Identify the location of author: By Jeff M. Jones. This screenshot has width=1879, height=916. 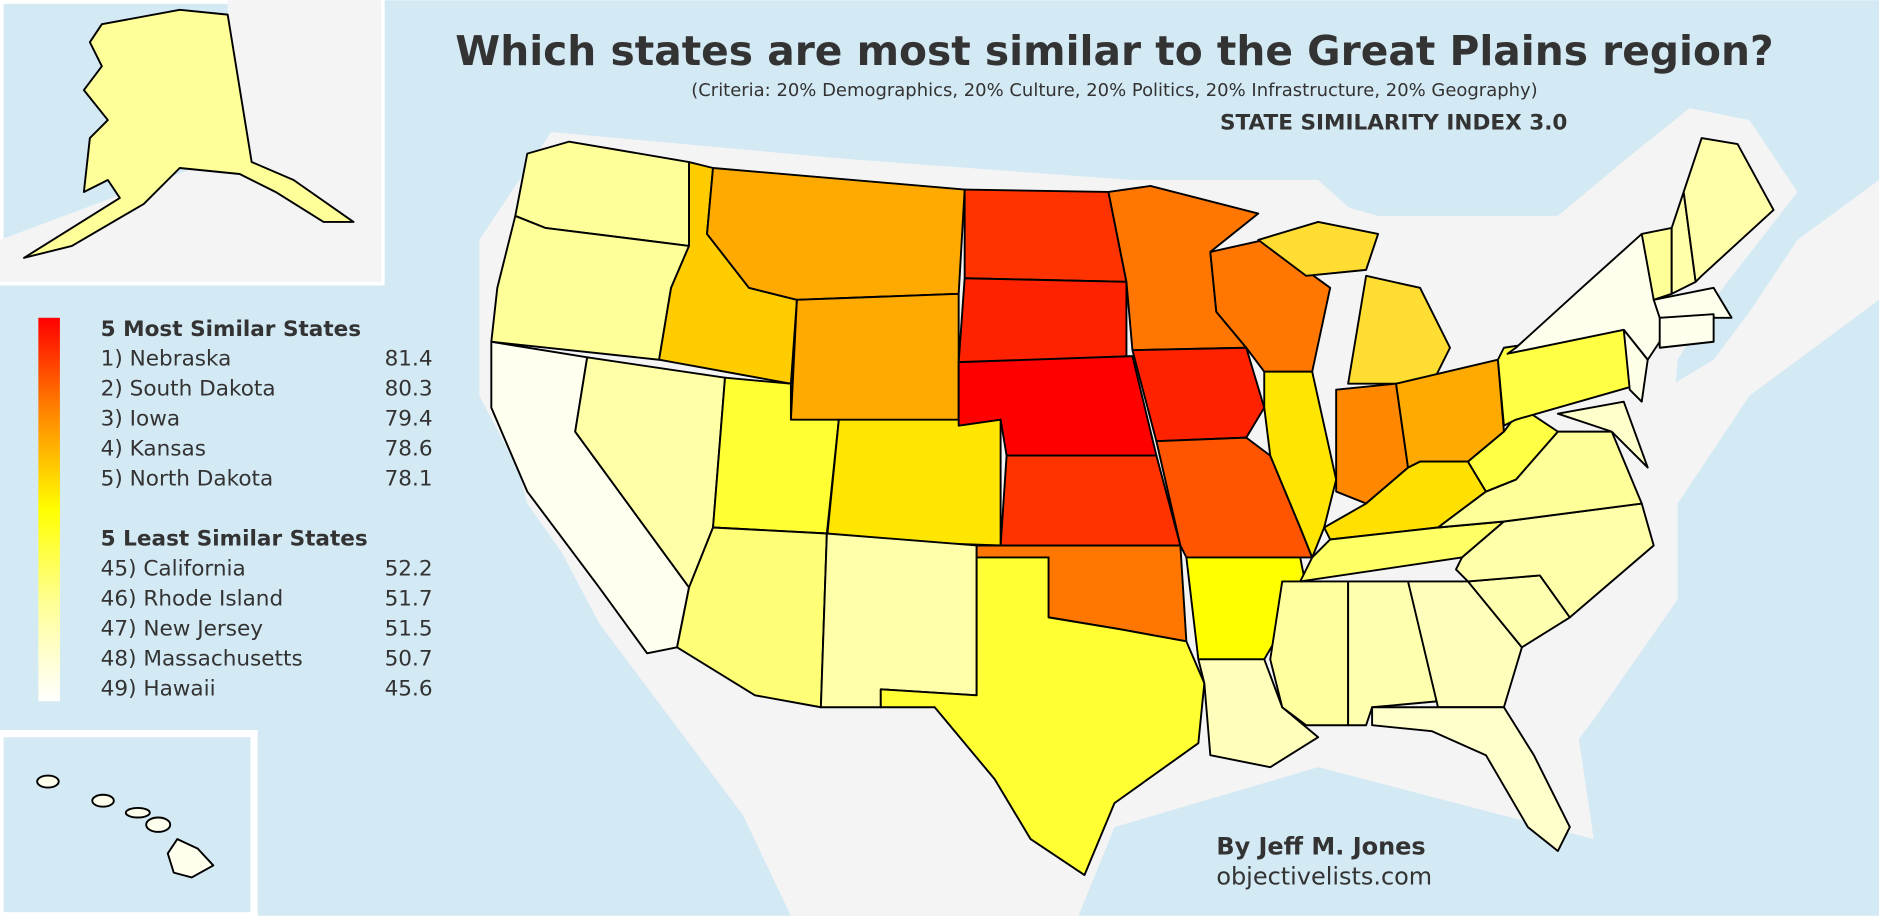
(1320, 847).